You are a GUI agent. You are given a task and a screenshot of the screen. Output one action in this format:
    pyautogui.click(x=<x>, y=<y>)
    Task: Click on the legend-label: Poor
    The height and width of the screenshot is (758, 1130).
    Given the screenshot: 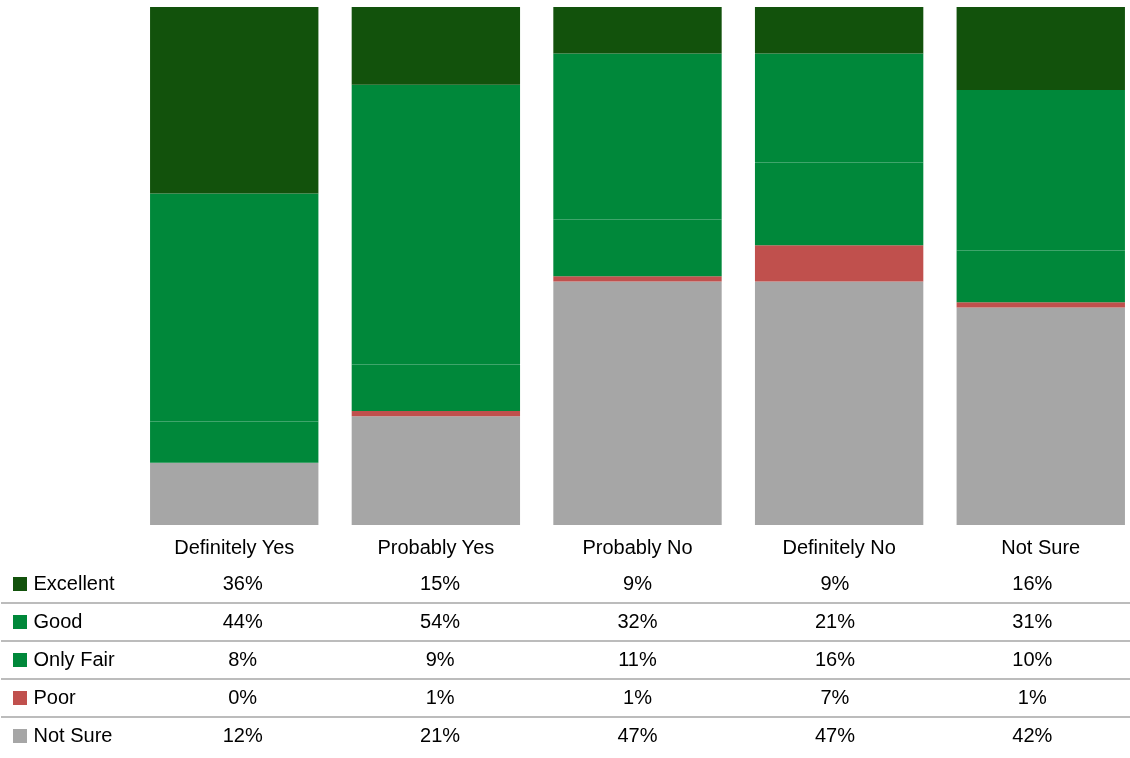 What is the action you would take?
    pyautogui.click(x=55, y=697)
    